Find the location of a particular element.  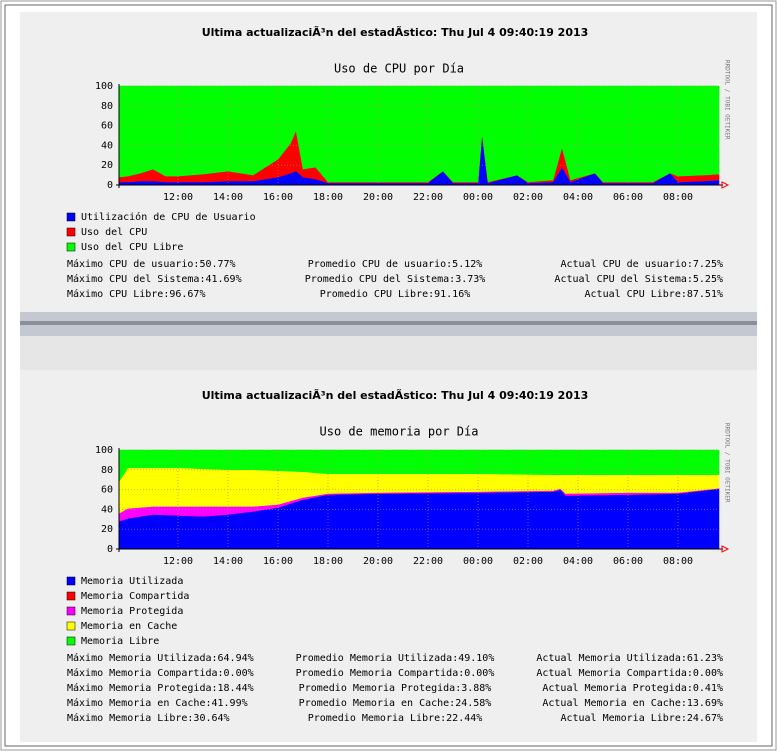

stat-text: Máximo CPU Libre:96.67% is located at coordinates (136, 294).